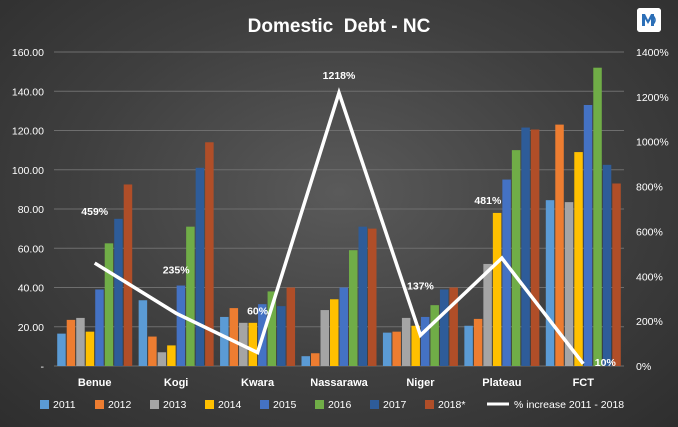 The image size is (678, 427). Describe the element at coordinates (501, 383) in the screenshot. I see `category-label: Plateau` at that location.